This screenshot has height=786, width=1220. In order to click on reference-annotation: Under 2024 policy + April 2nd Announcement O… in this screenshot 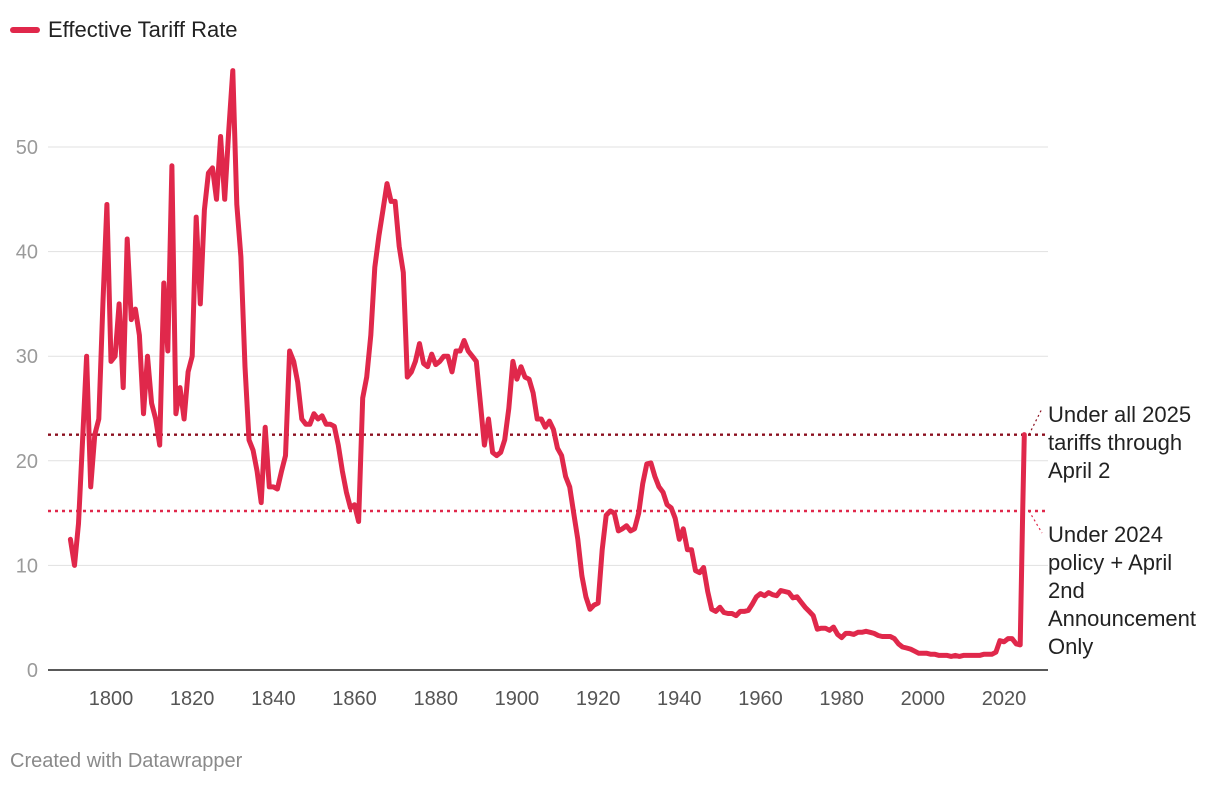, I will do `click(1122, 590)`.